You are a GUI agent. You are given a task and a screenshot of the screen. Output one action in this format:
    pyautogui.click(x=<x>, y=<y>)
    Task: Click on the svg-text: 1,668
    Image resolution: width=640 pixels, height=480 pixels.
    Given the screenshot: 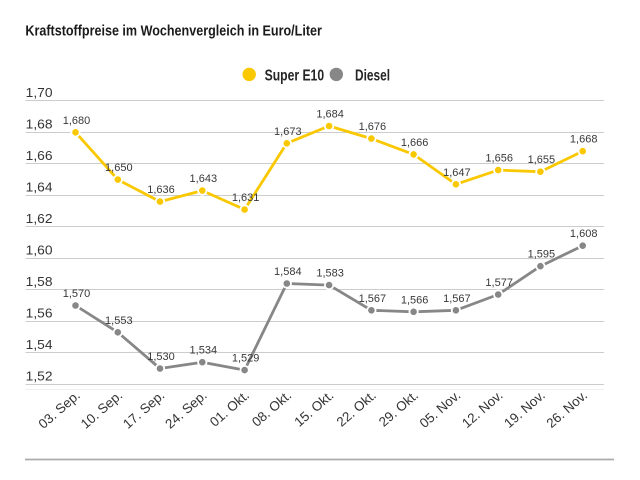 What is the action you would take?
    pyautogui.click(x=584, y=140)
    